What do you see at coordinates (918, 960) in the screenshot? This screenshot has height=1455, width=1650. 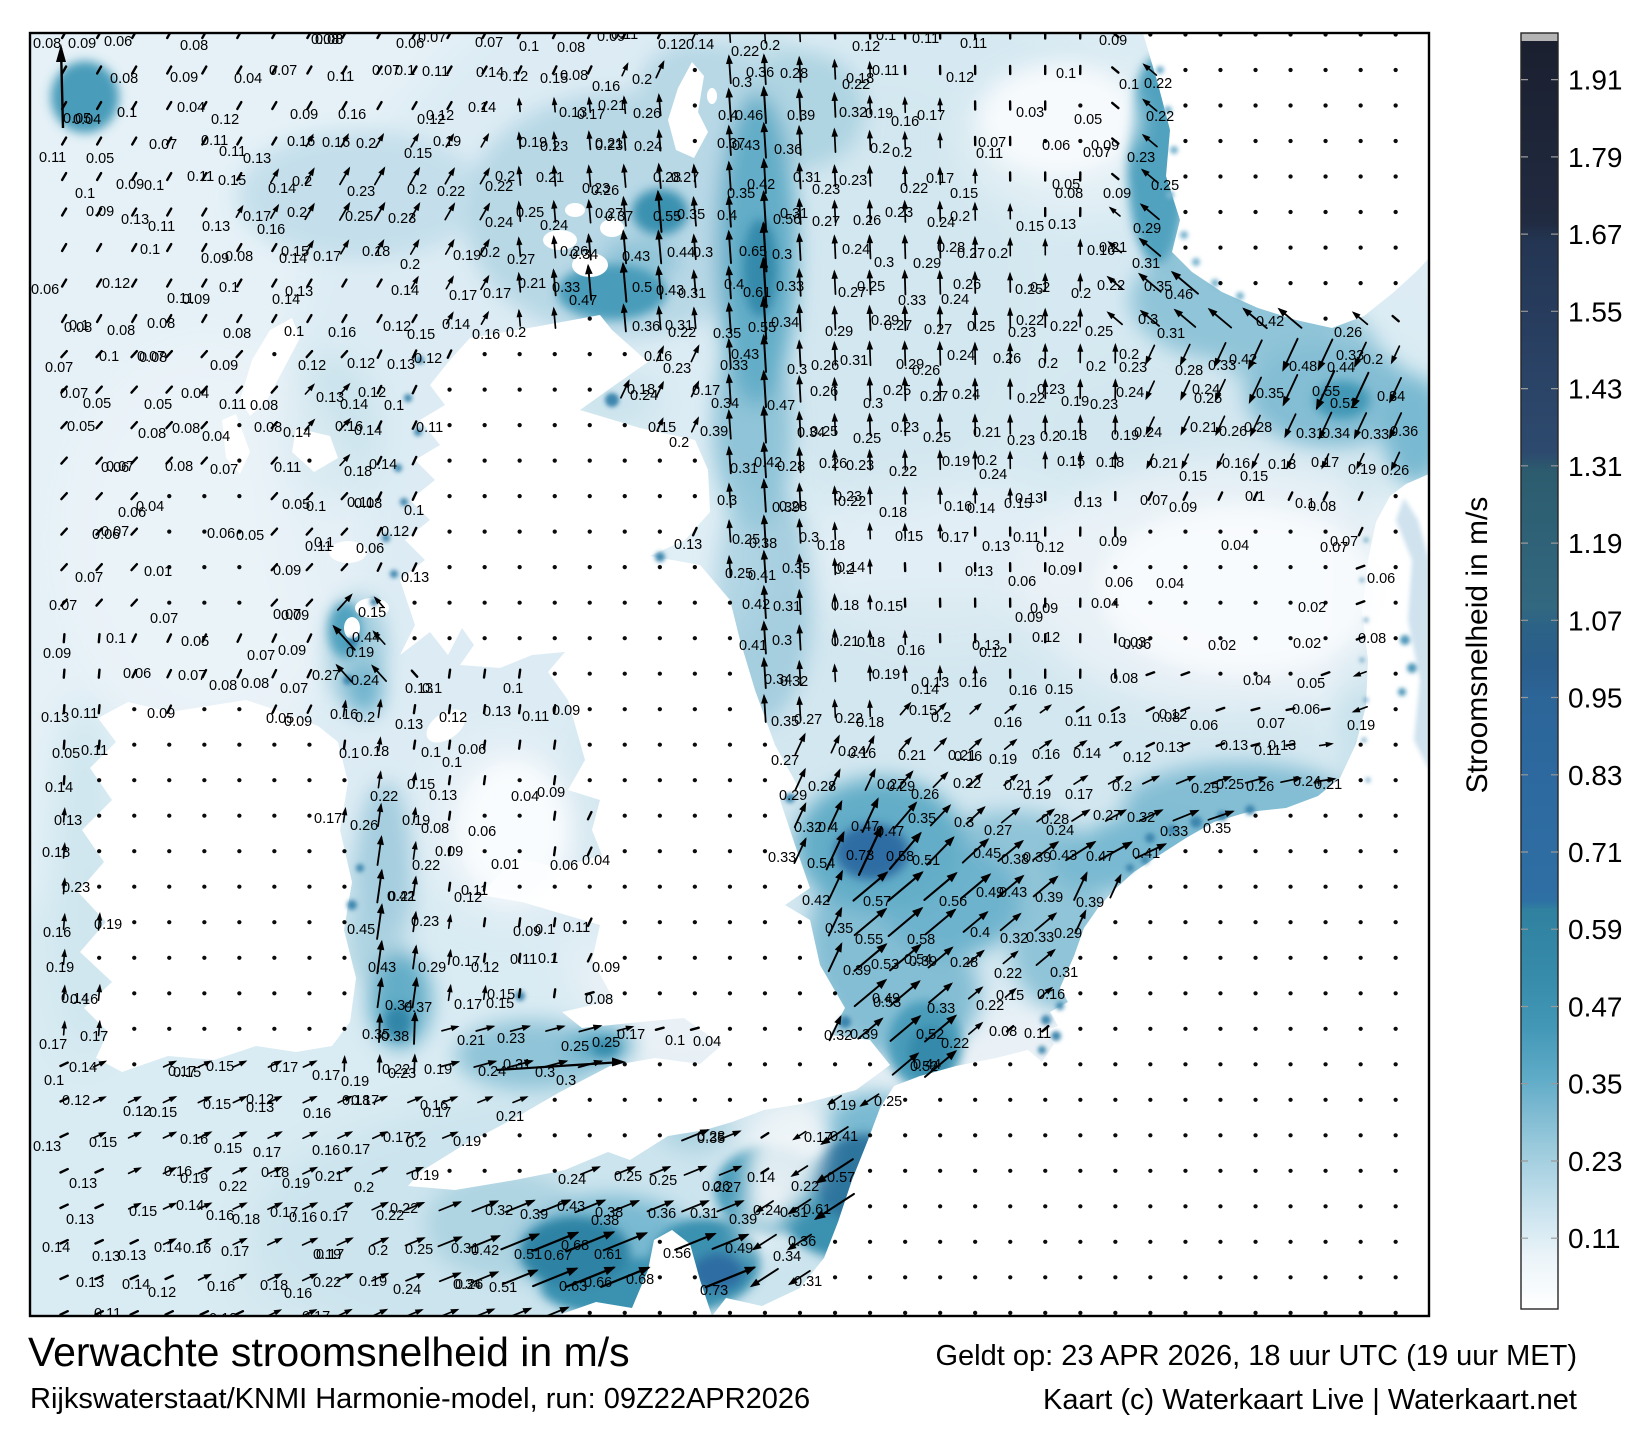 I see `svg-text: 0.54` at bounding box center [918, 960].